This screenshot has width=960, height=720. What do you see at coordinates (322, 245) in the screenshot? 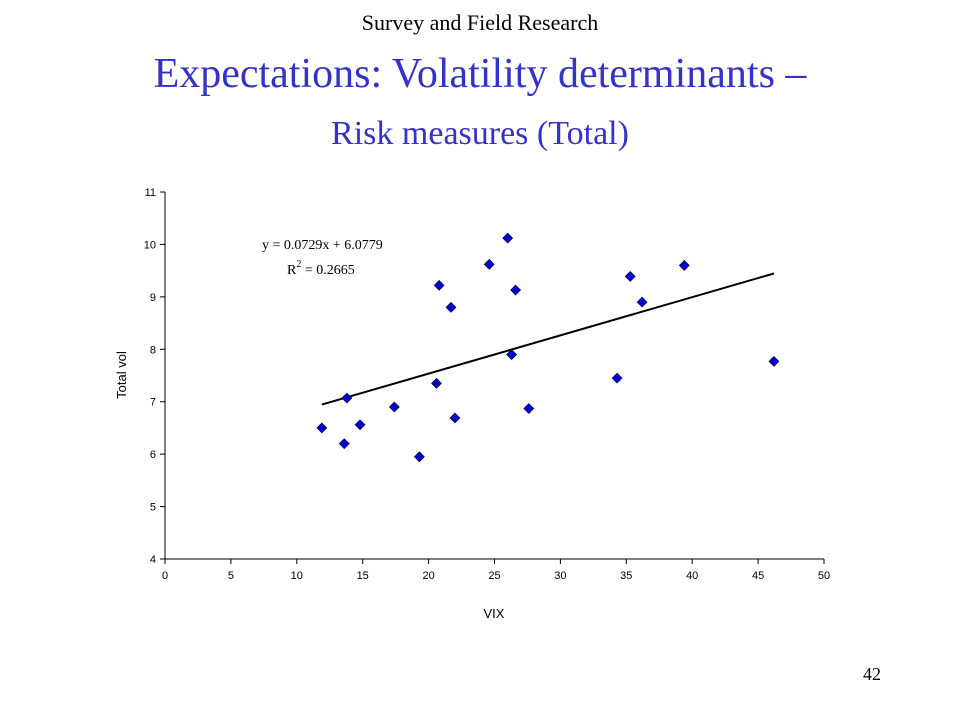
I see `trendline-equation: y = 0.0729x + 6.0779` at bounding box center [322, 245].